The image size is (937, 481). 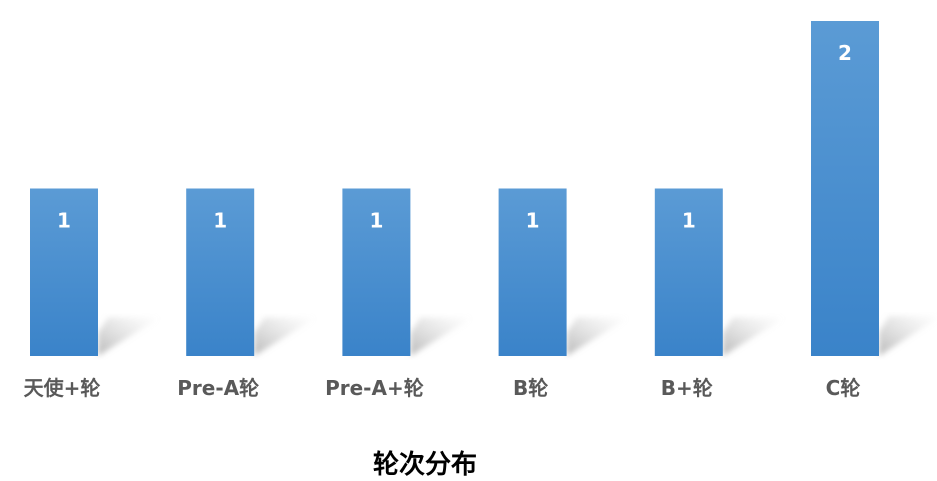 What do you see at coordinates (843, 388) in the screenshot?
I see `category-label: C轮` at bounding box center [843, 388].